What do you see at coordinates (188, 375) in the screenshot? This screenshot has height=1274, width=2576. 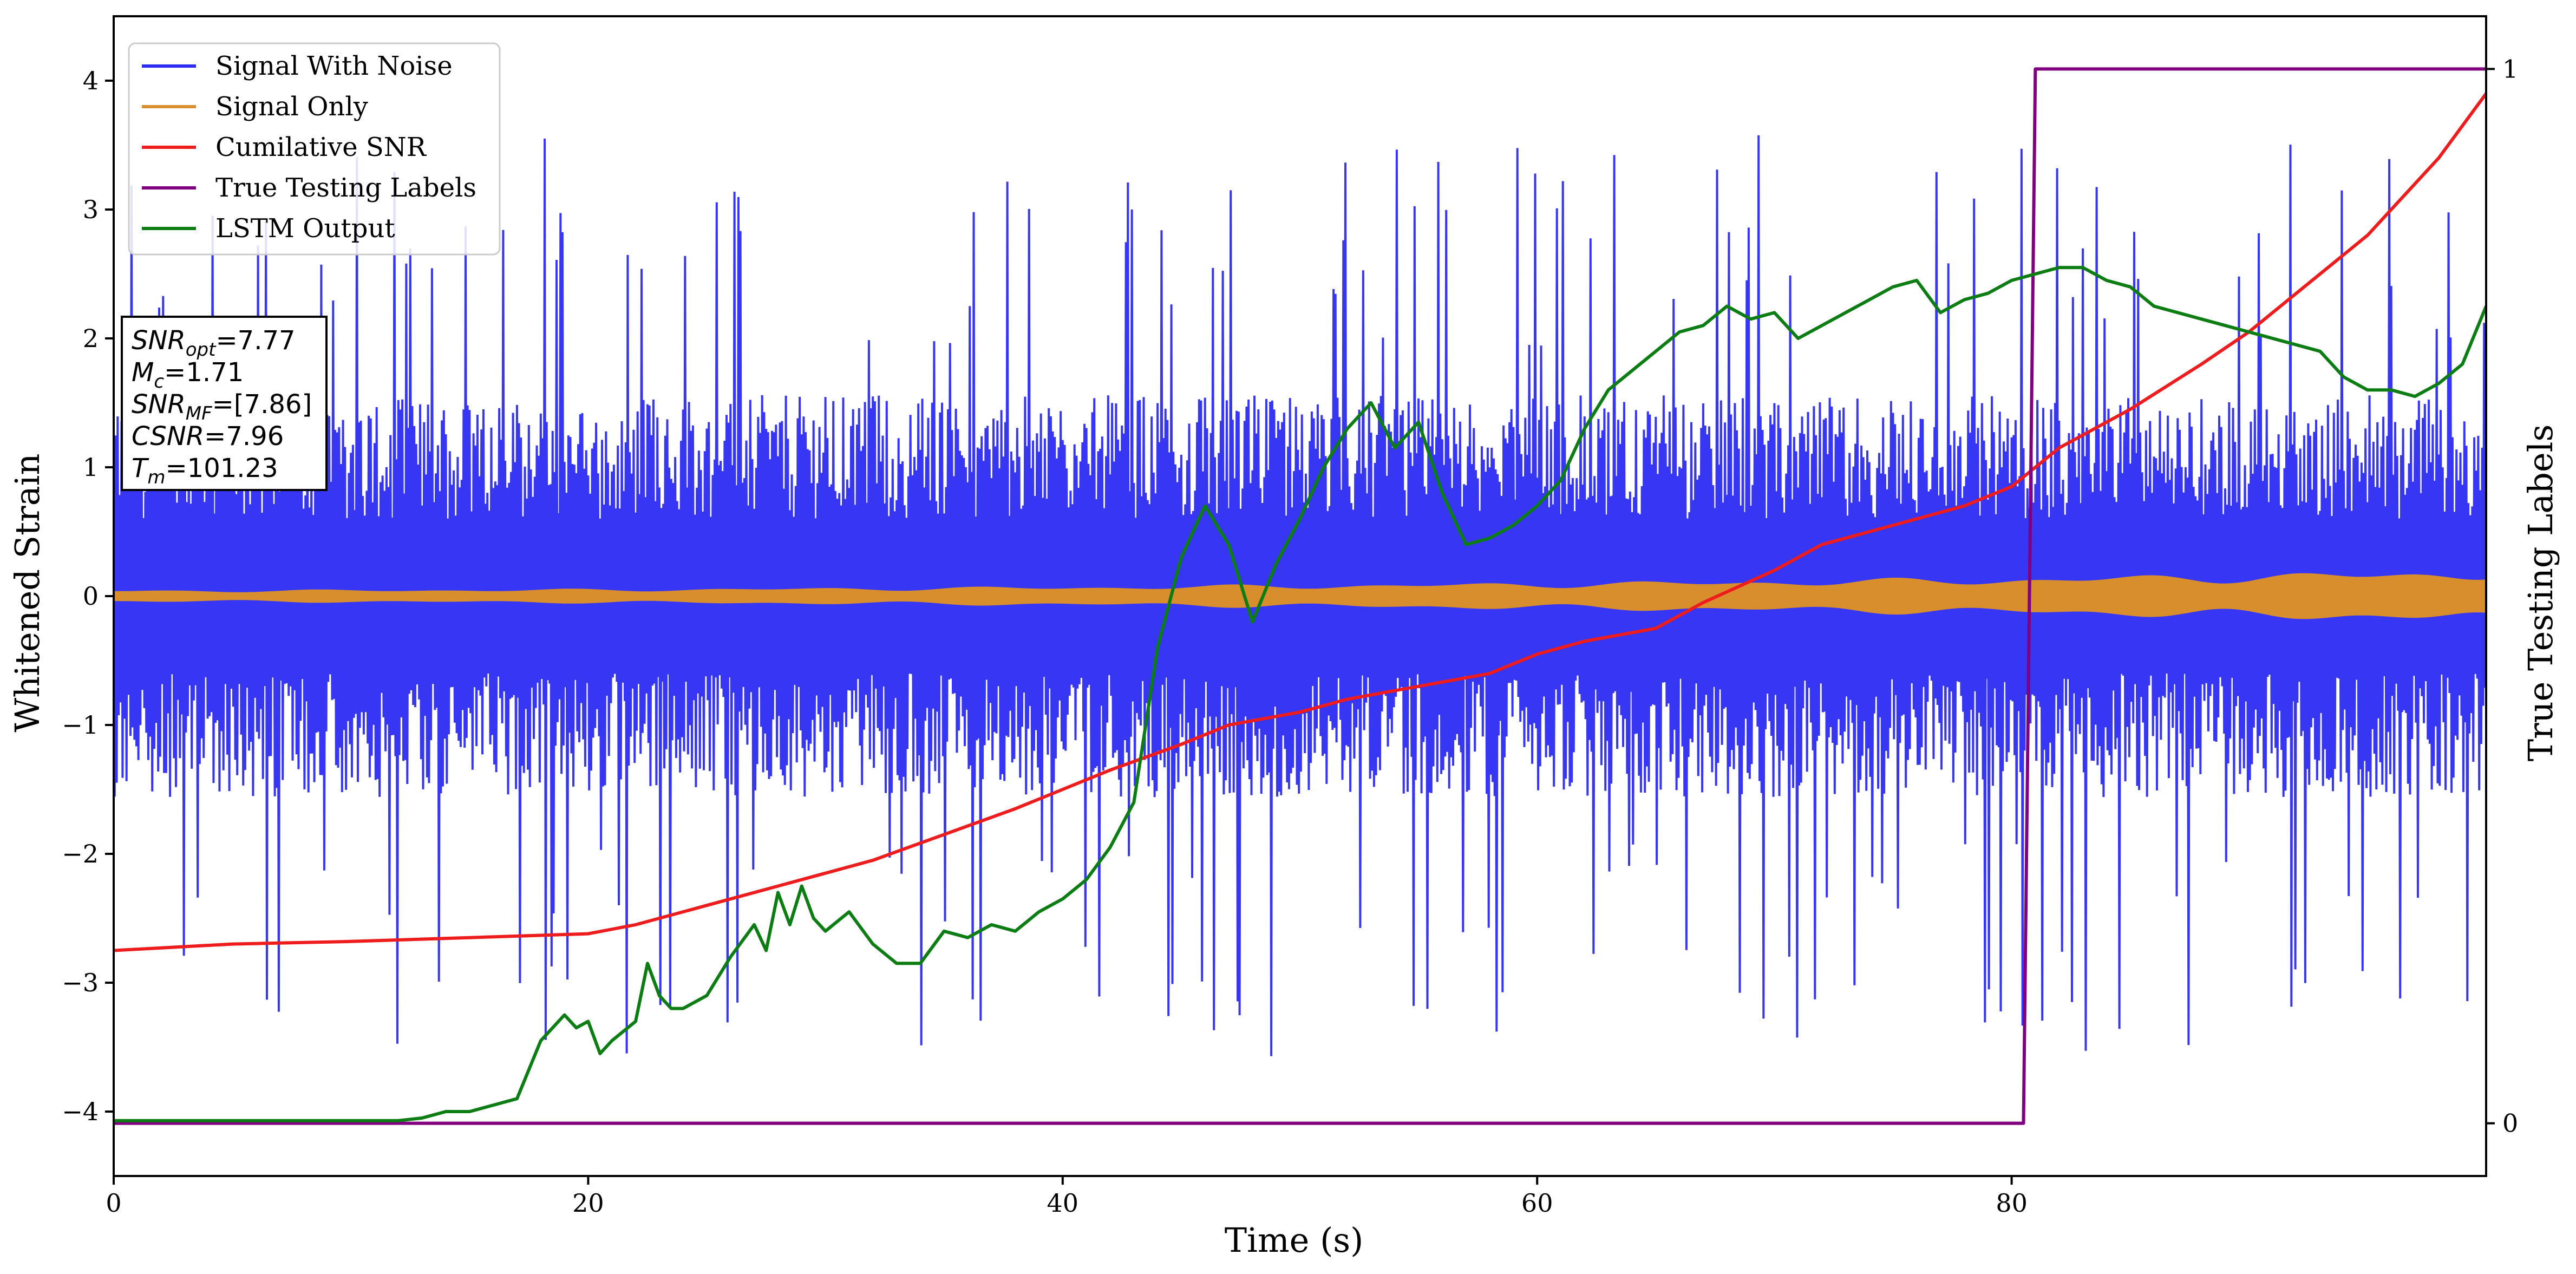 I see `info-line: Mc=1.71` at bounding box center [188, 375].